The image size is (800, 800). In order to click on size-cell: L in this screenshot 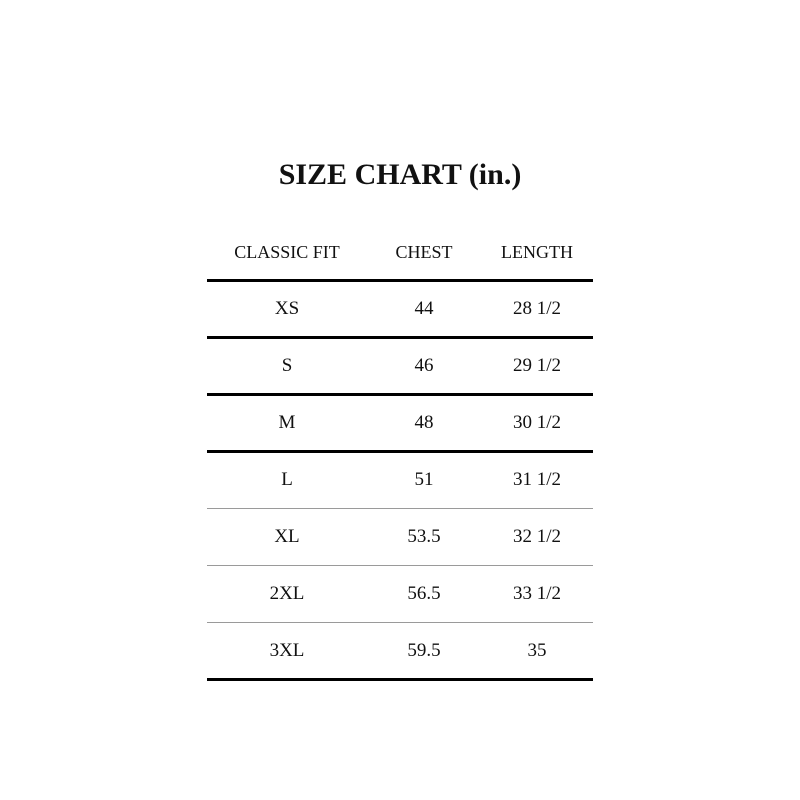, I will do `click(287, 479)`.